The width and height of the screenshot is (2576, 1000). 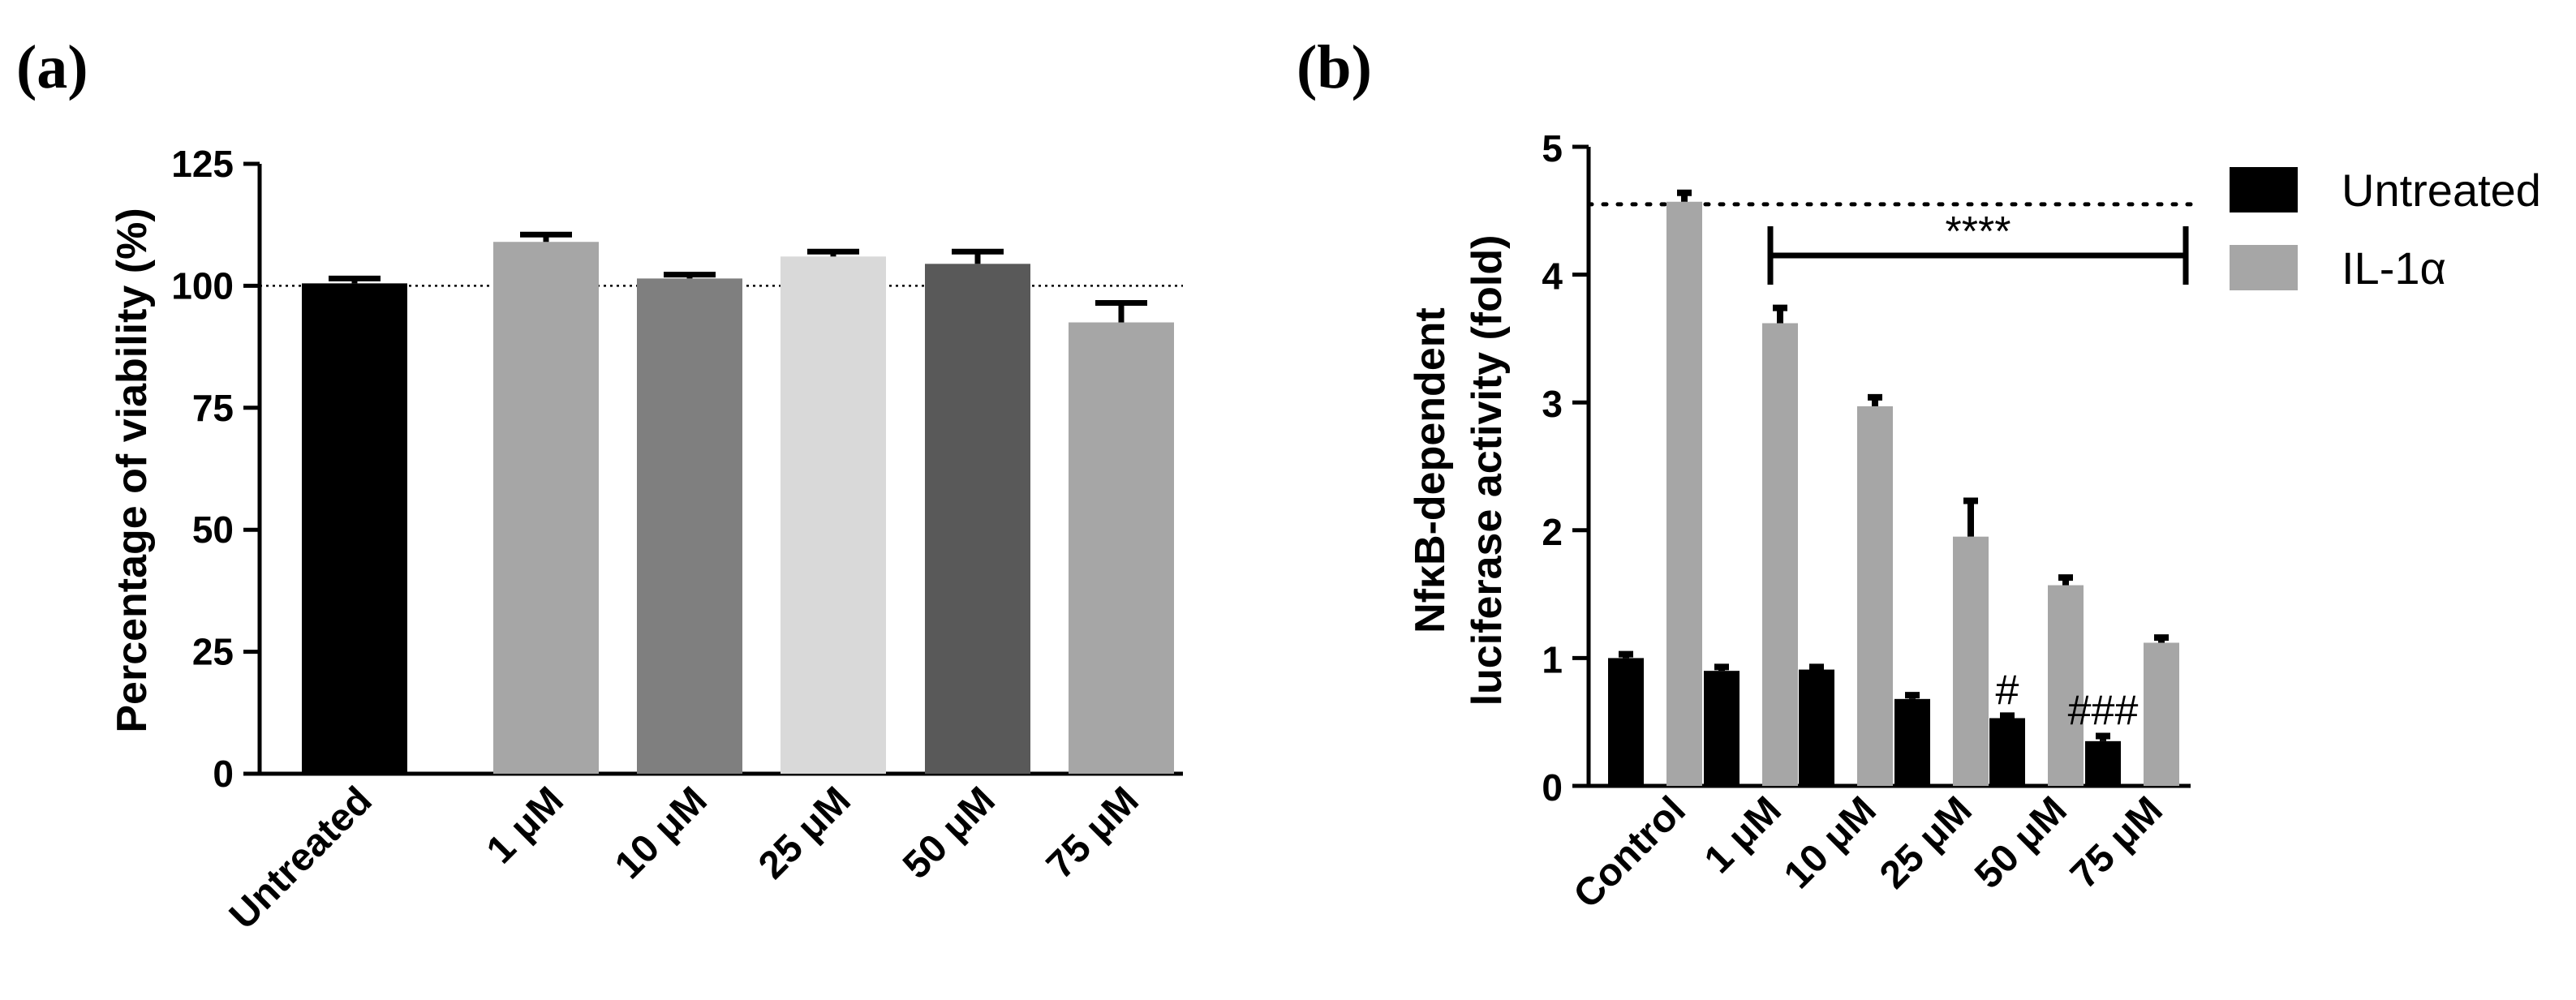 What do you see at coordinates (213, 530) in the screenshot?
I see `panel-a-y-tick-label: 50` at bounding box center [213, 530].